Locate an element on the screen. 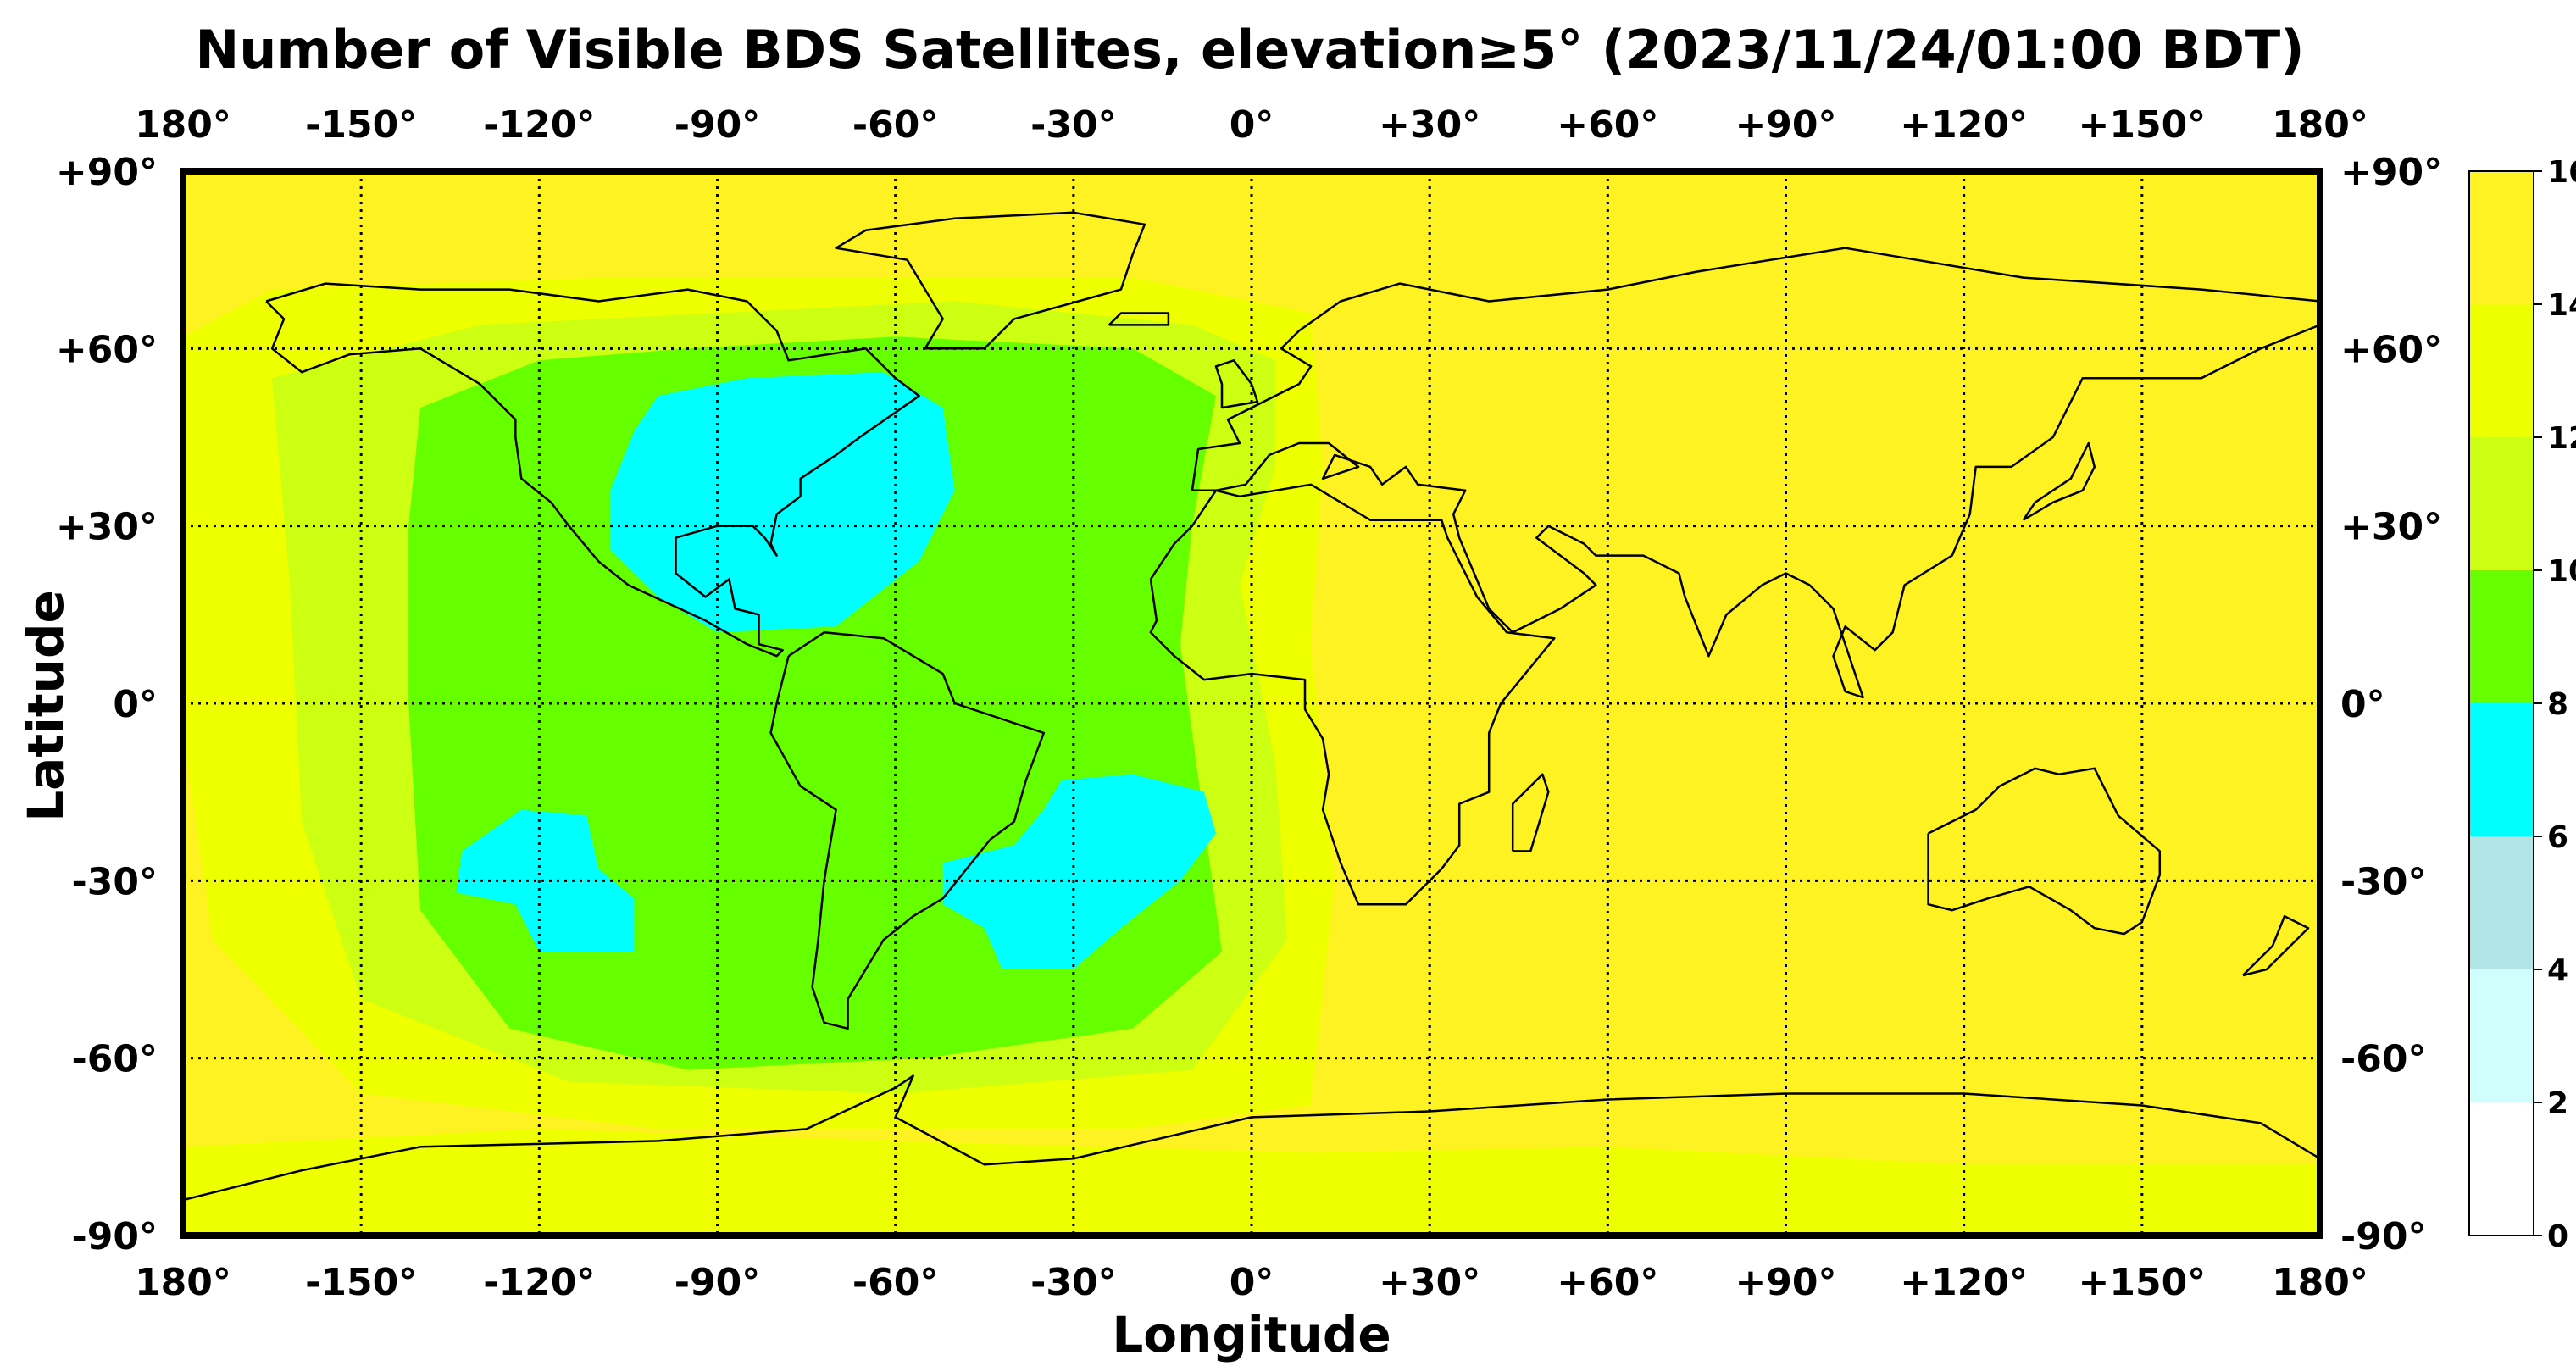 This screenshot has height=1366, width=2576. colorbar-tick-label: 6 is located at coordinates (2557, 837).